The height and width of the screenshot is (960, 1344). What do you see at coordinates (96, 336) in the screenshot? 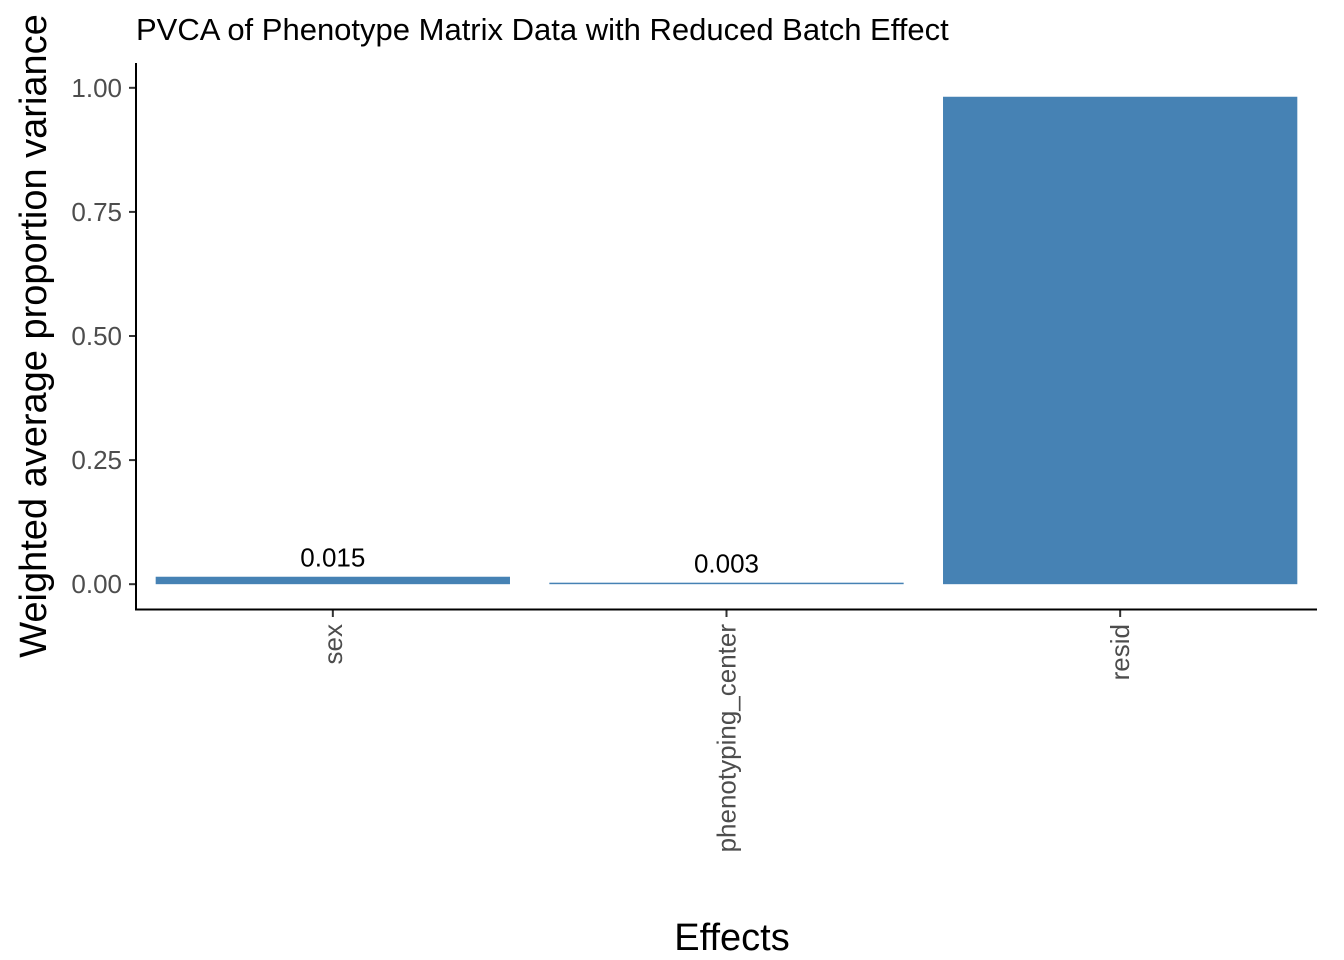
I see `y-tick-label: 0.50` at bounding box center [96, 336].